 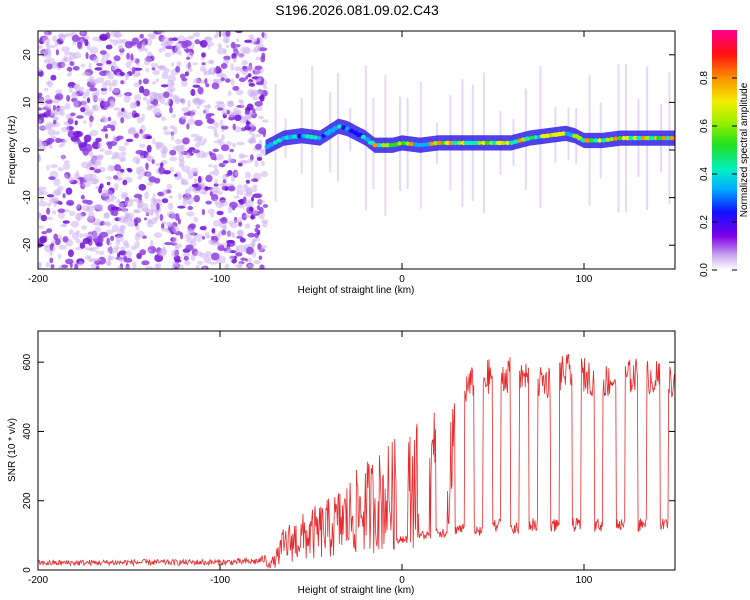 I want to click on x-tick-label: -200, so click(x=38, y=279).